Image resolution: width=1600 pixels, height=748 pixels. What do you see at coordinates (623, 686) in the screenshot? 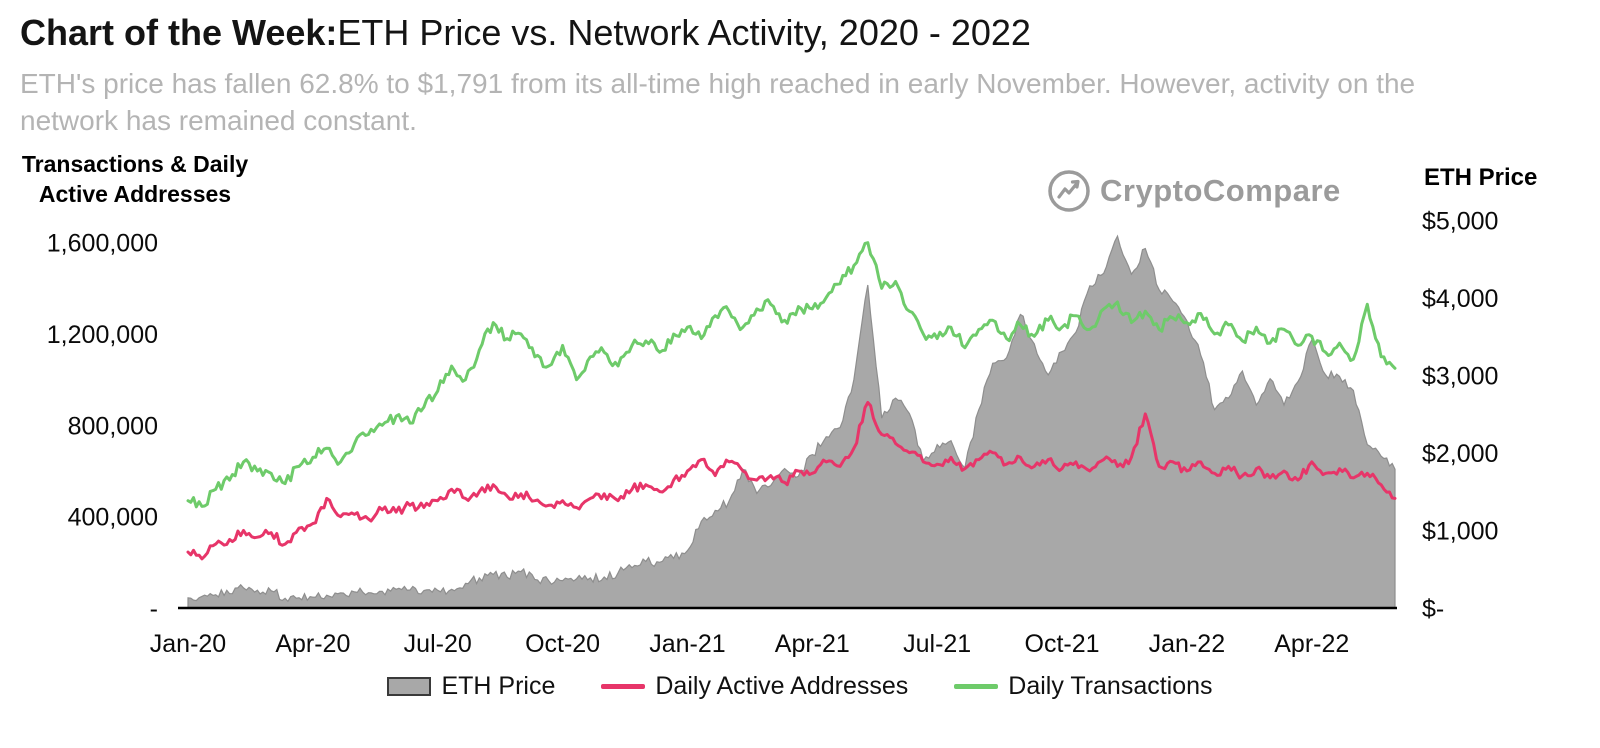
I see `daily-active-addresses-swatch-icon` at bounding box center [623, 686].